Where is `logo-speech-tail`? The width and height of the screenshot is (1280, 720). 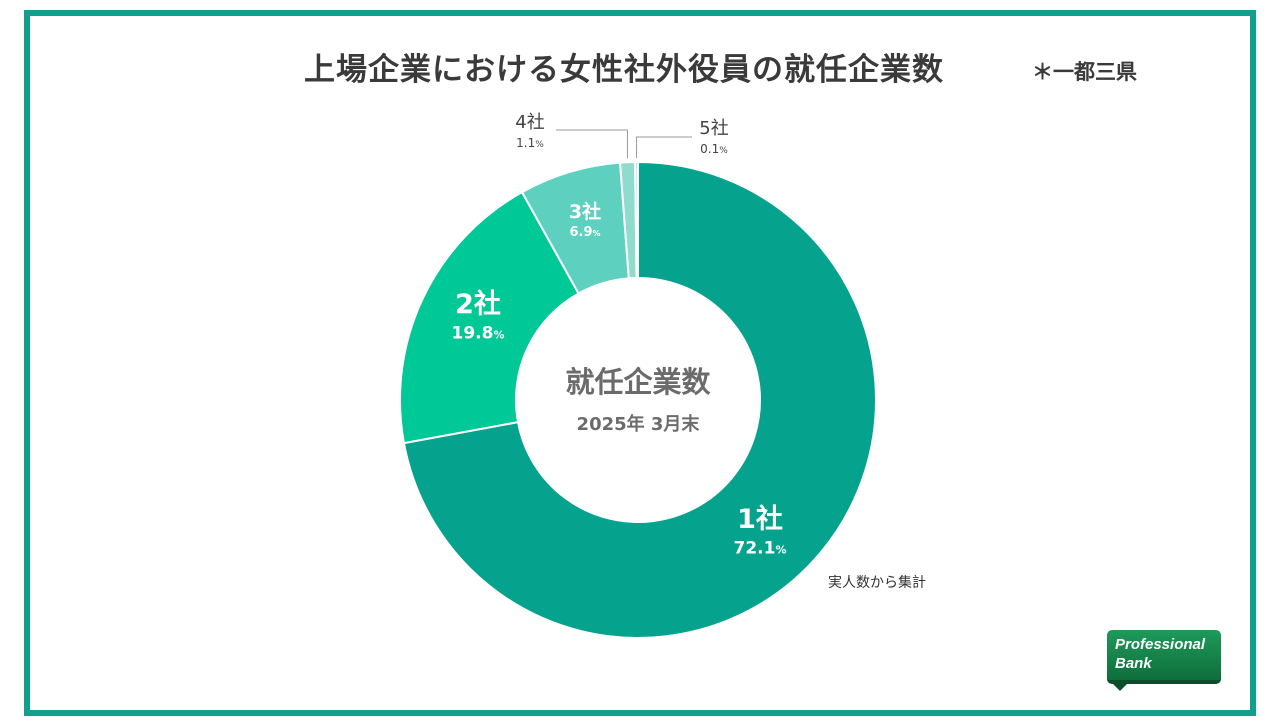
logo-speech-tail is located at coordinates (1120, 687).